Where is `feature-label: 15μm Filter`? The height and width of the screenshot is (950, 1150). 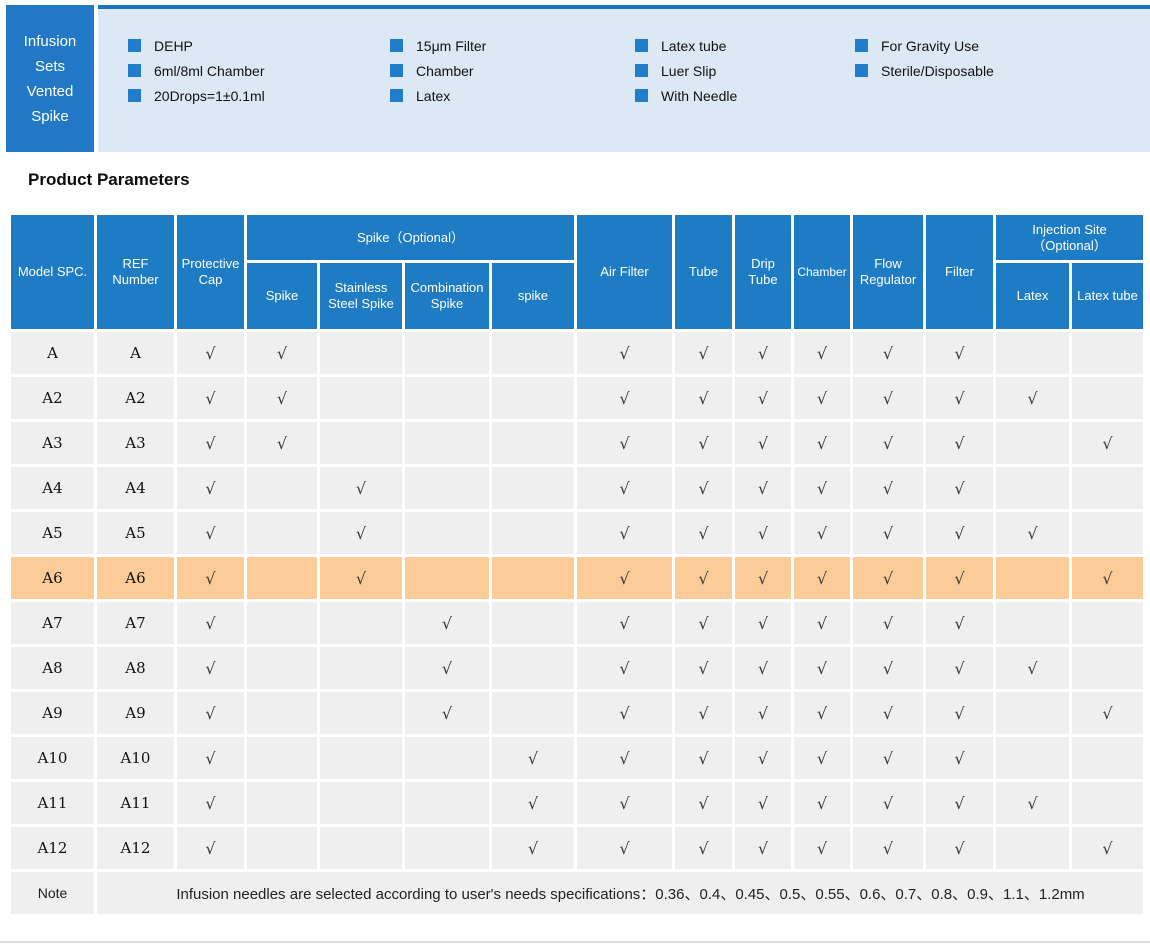 feature-label: 15μm Filter is located at coordinates (451, 45).